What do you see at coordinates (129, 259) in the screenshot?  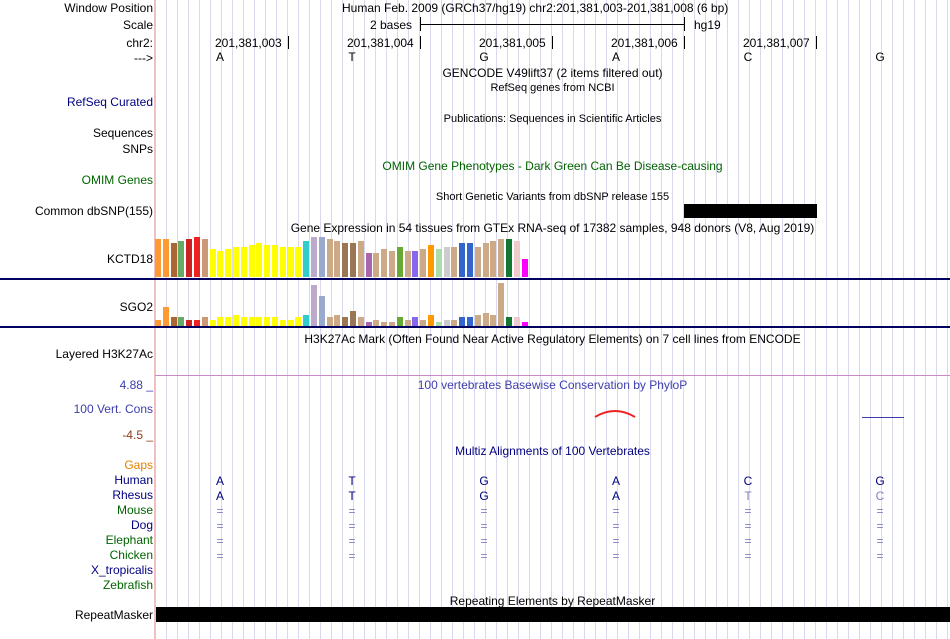 I see `gtex-gene-kctd18-label: KCTD18` at bounding box center [129, 259].